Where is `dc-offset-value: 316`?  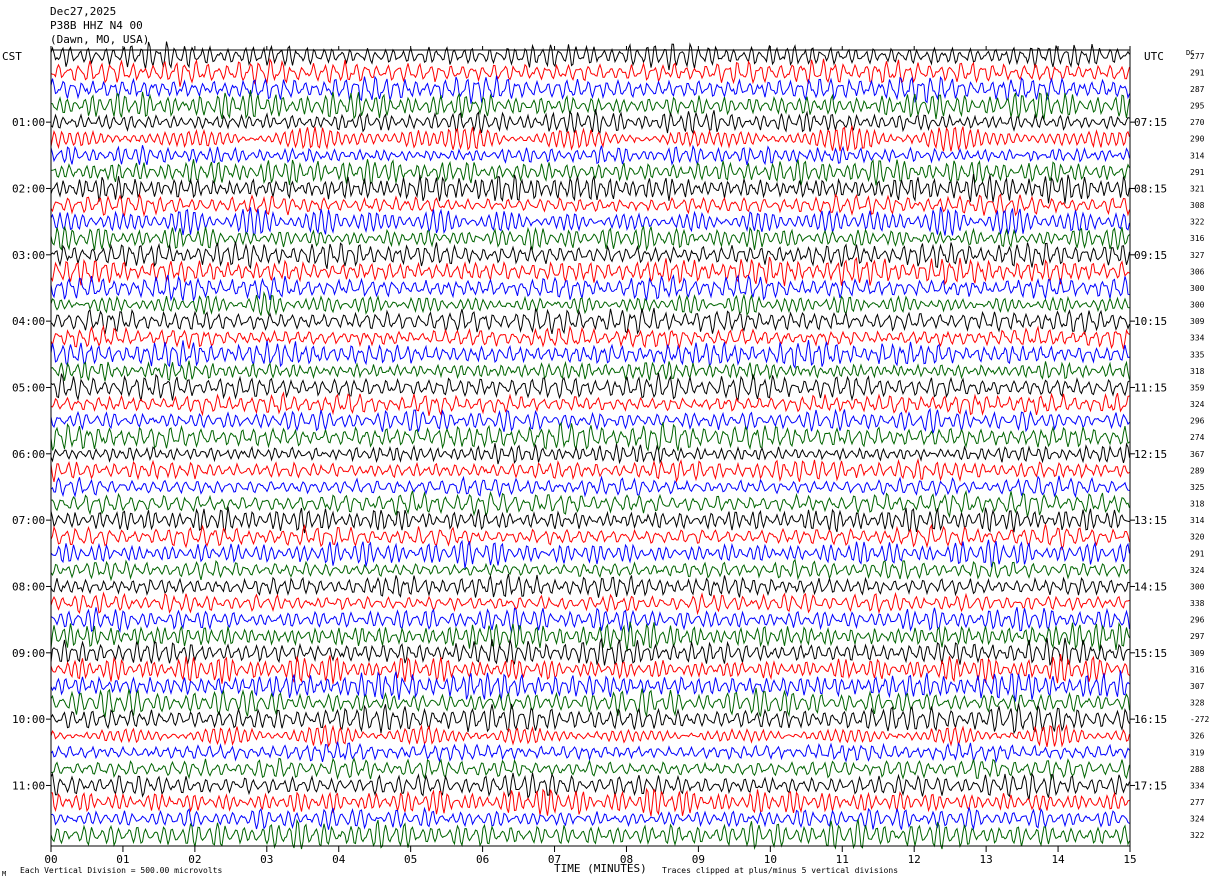 dc-offset-value: 316 is located at coordinates (1197, 238).